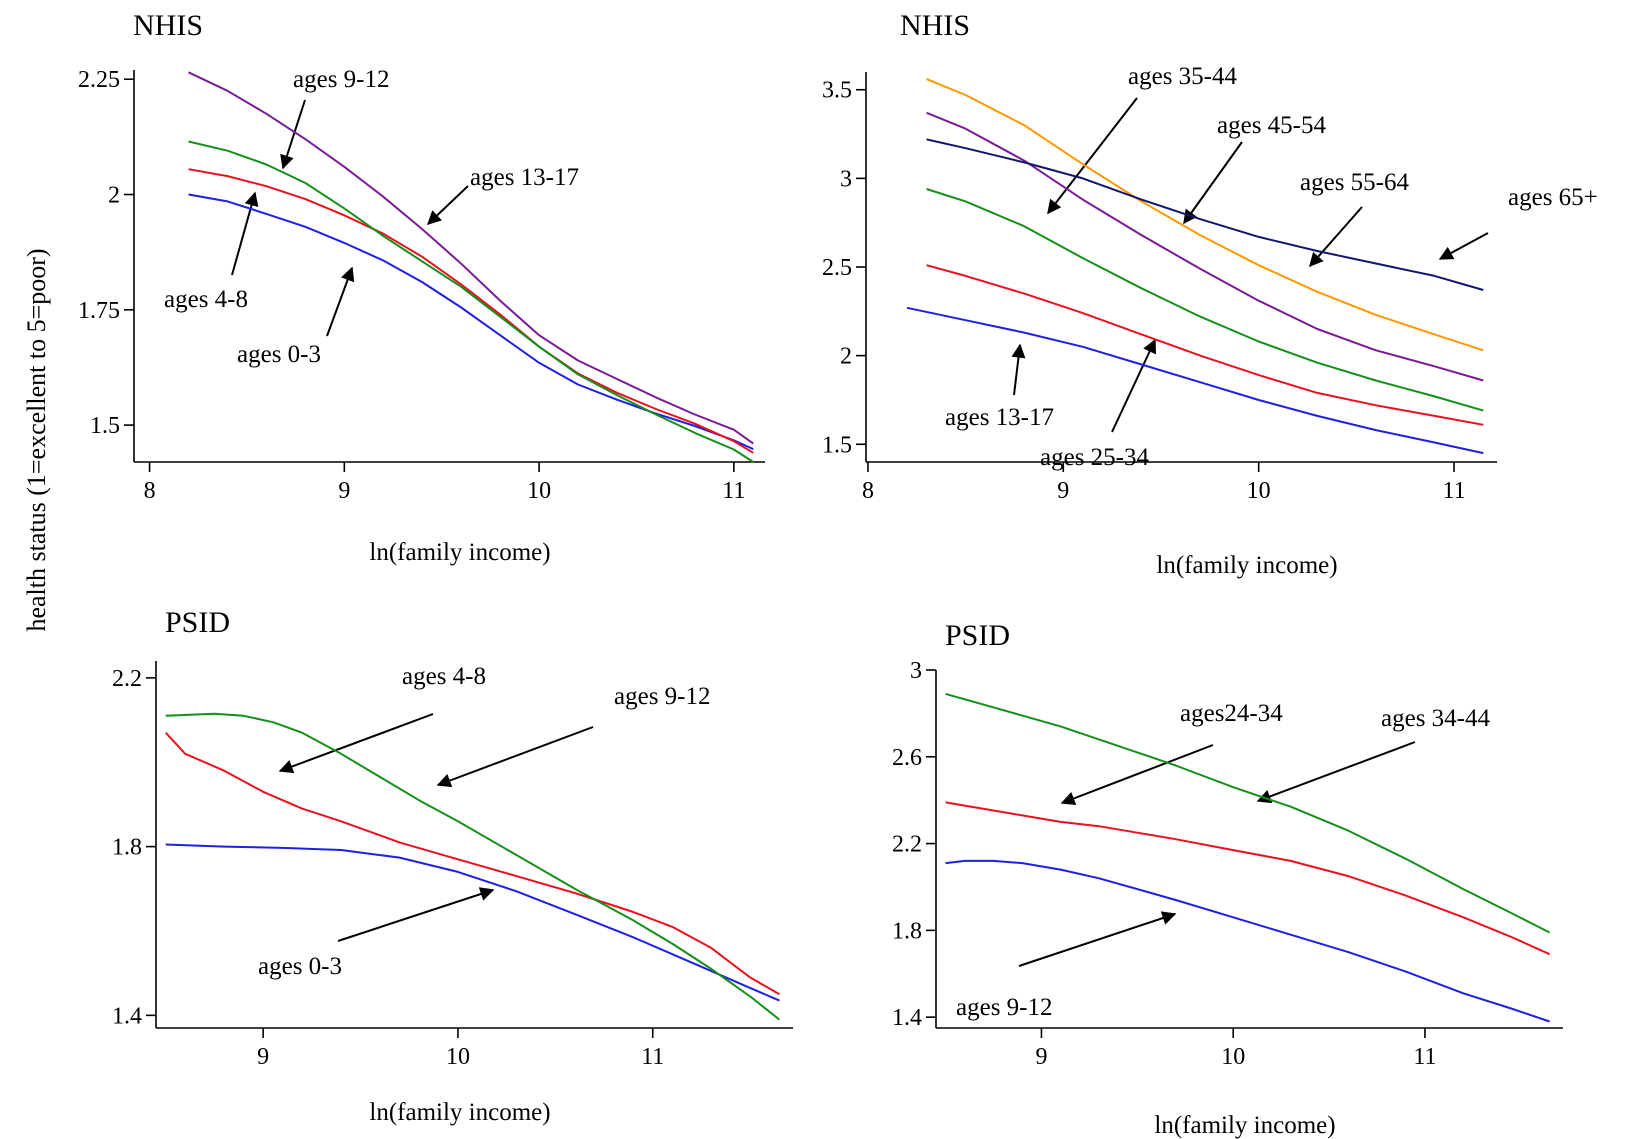 The width and height of the screenshot is (1631, 1139). What do you see at coordinates (907, 758) in the screenshot?
I see `y-tick-label: 2.6` at bounding box center [907, 758].